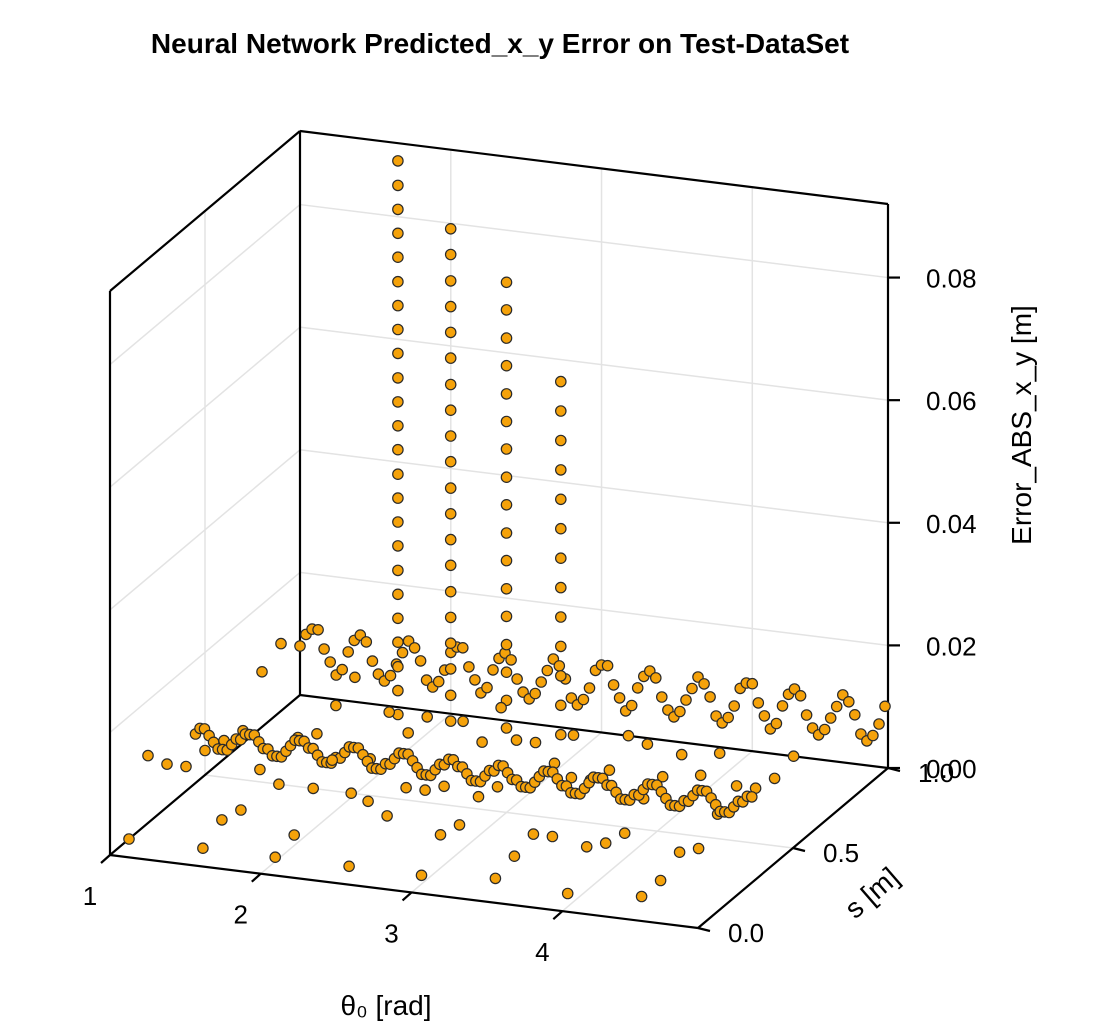 The height and width of the screenshot is (1036, 1096). Describe the element at coordinates (391, 933) in the screenshot. I see `x-tick-label: 3` at that location.